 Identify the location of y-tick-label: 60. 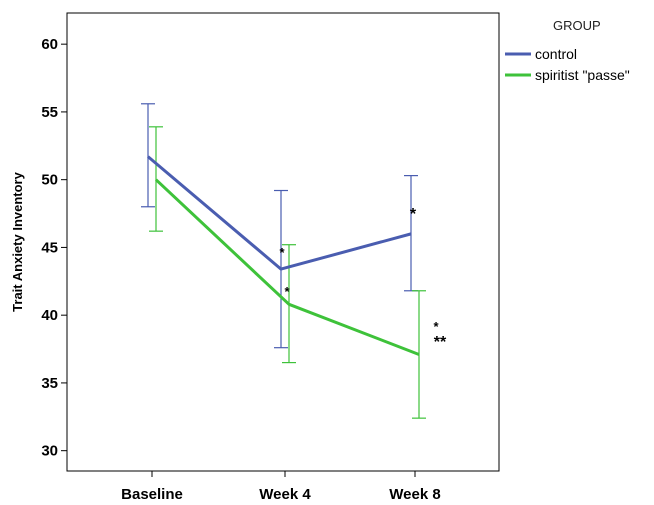
(49, 44).